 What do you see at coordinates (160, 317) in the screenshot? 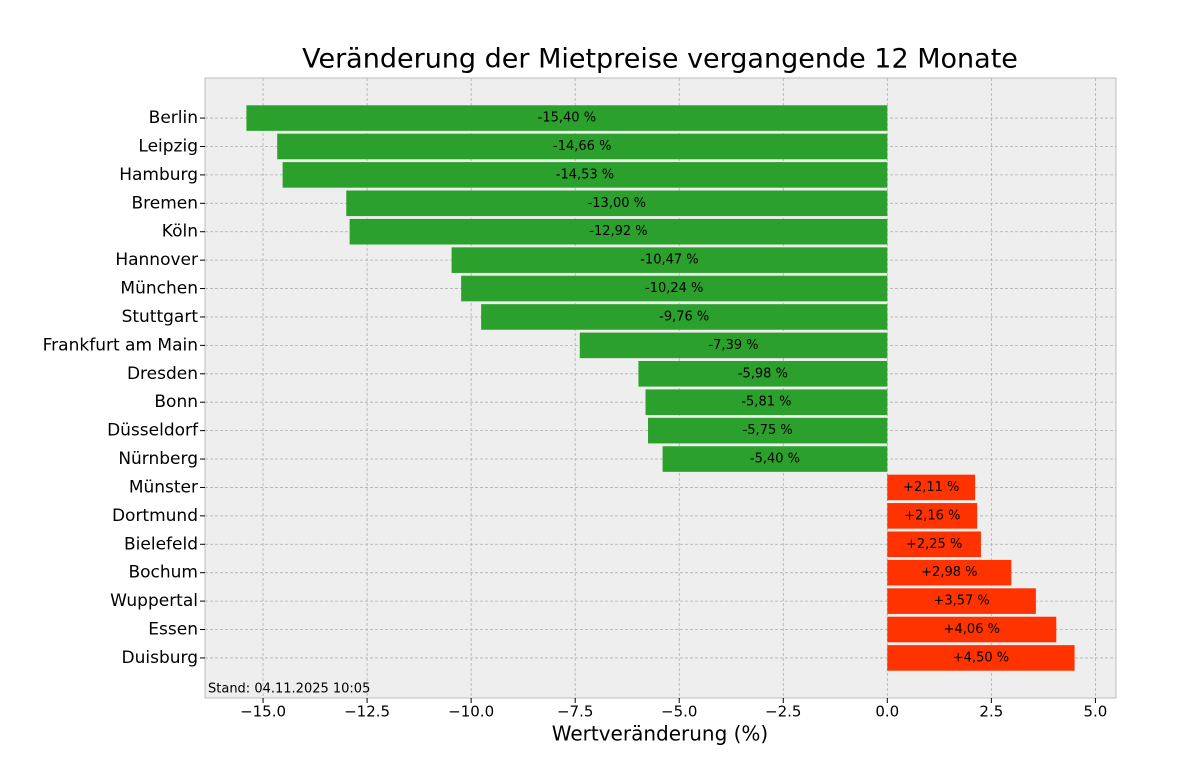
I see `y-tick-label: Stuttgart` at bounding box center [160, 317].